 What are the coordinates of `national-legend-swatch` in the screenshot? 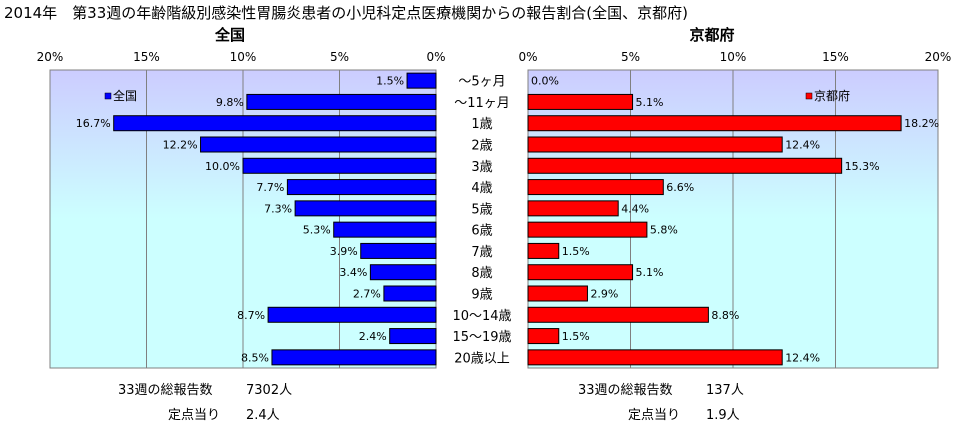 It's located at (108, 96).